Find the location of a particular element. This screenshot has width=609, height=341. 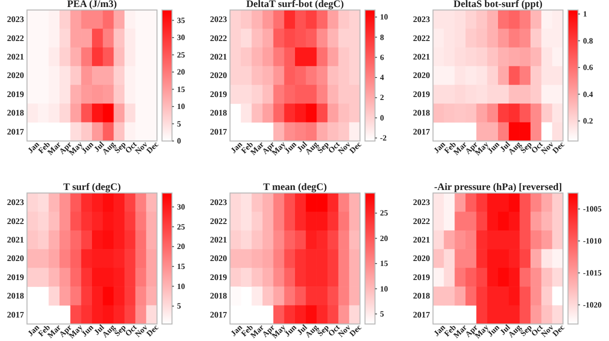

color-bar-label: 4 is located at coordinates (382, 77).